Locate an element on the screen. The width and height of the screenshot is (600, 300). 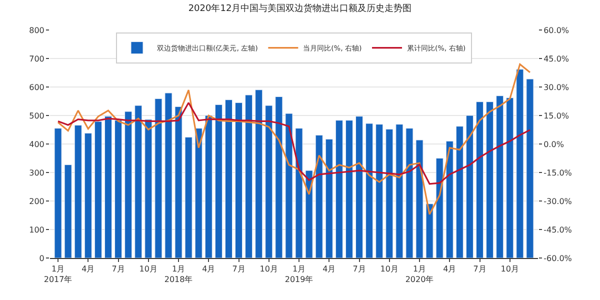
x-tick-label: 1月 2018年 is located at coordinates (178, 274).